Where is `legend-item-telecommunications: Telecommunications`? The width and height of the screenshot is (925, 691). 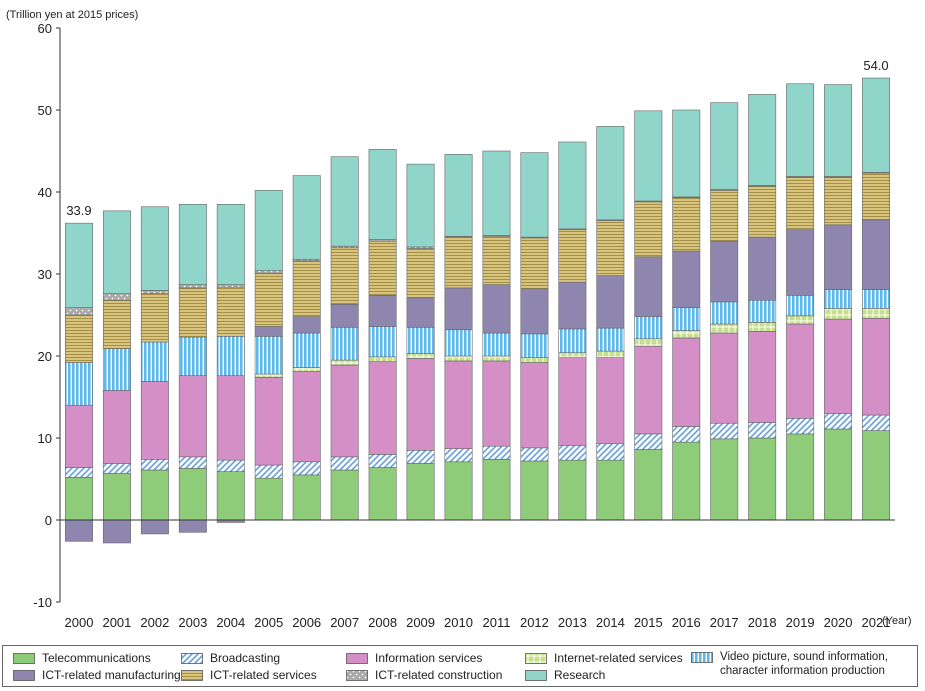 legend-item-telecommunications: Telecommunications is located at coordinates (82, 659).